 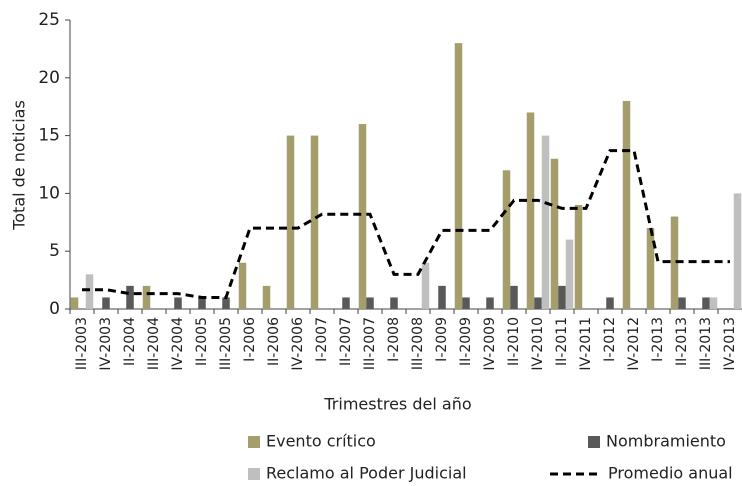 What do you see at coordinates (130, 341) in the screenshot?
I see `x-tick-label: II-2004` at bounding box center [130, 341].